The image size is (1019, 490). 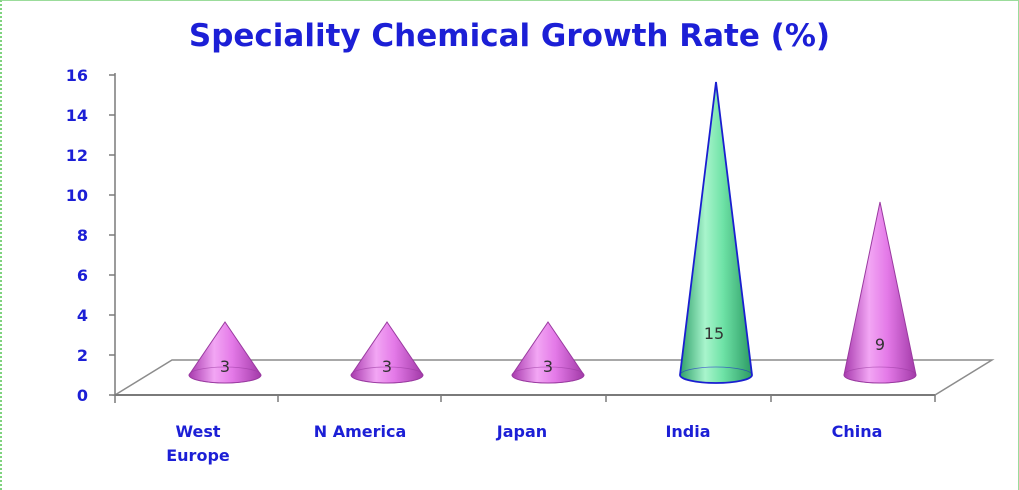 I want to click on y-tick-label: 16, so click(x=77, y=75).